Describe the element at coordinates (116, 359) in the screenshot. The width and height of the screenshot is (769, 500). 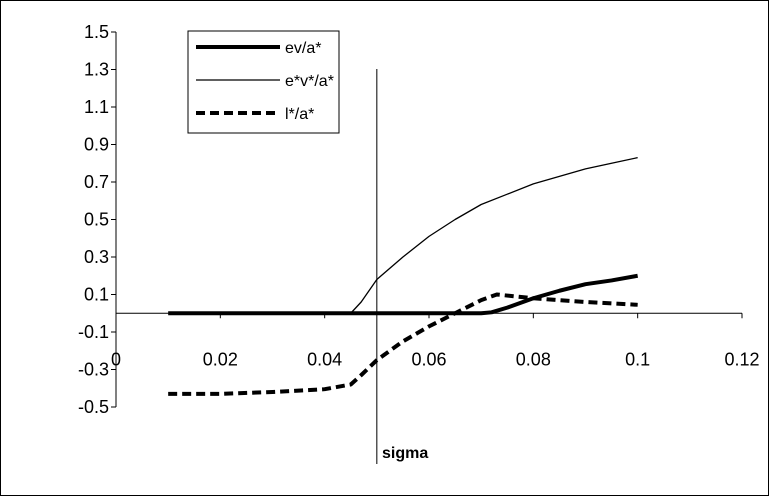
I see `x-tick-label: 0` at that location.